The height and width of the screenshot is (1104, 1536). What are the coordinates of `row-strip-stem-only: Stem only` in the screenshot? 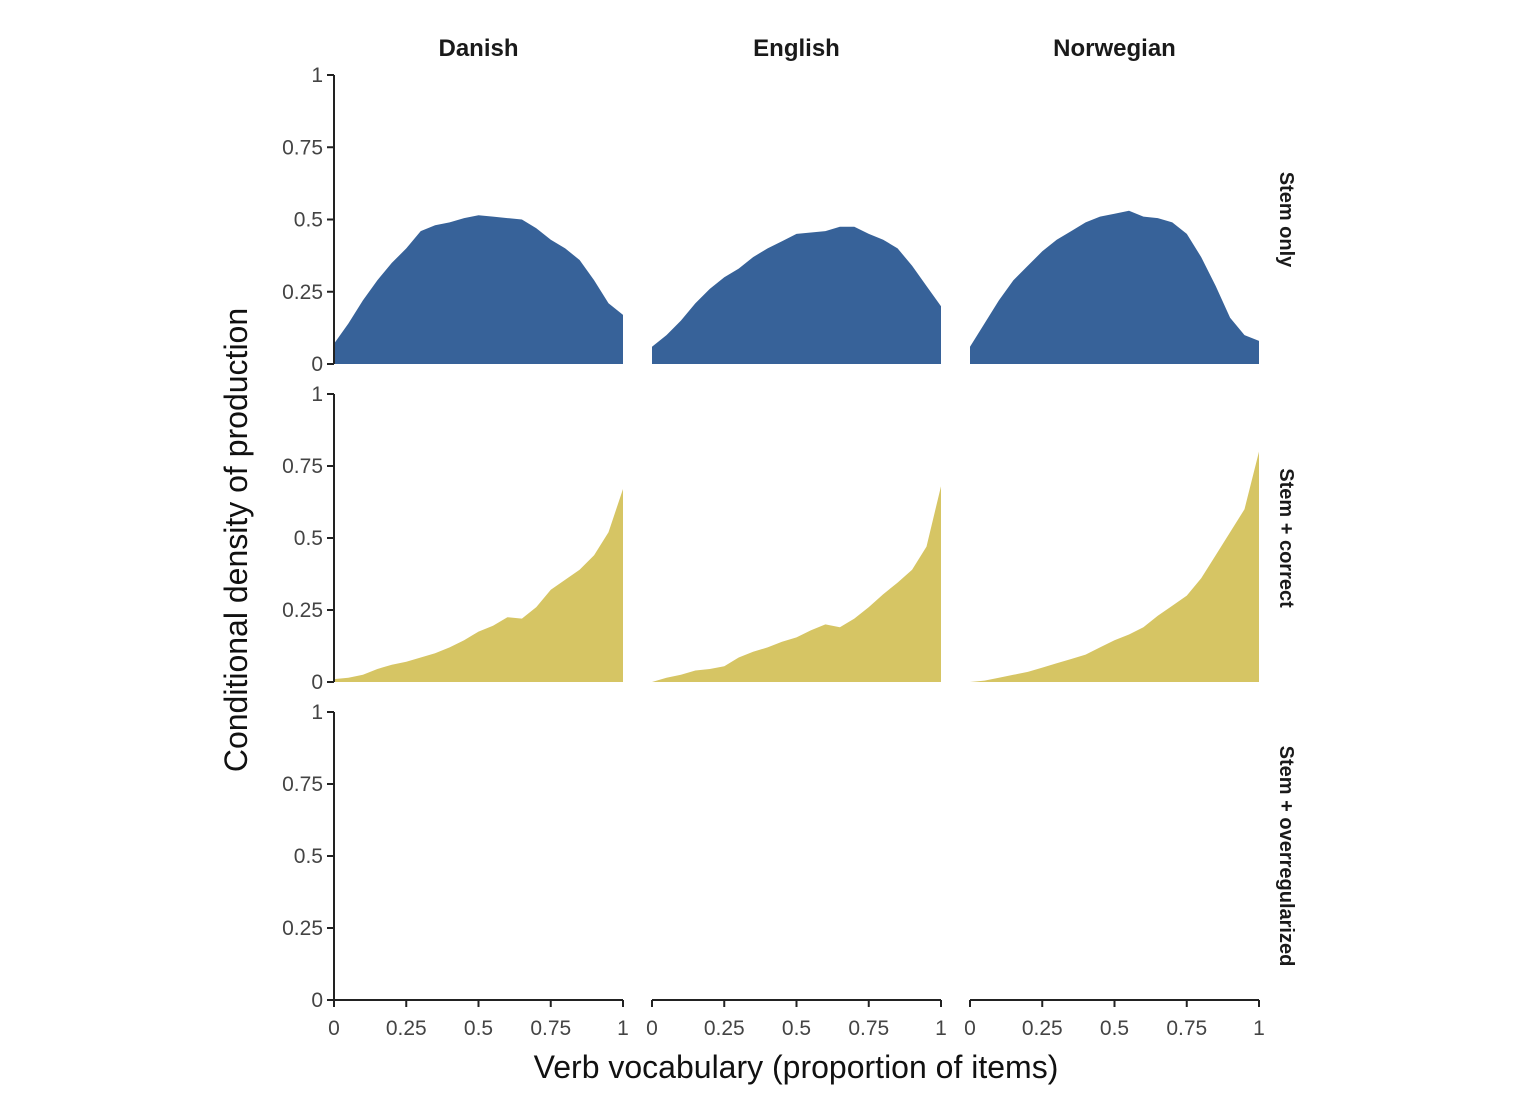 It's located at (1286, 220).